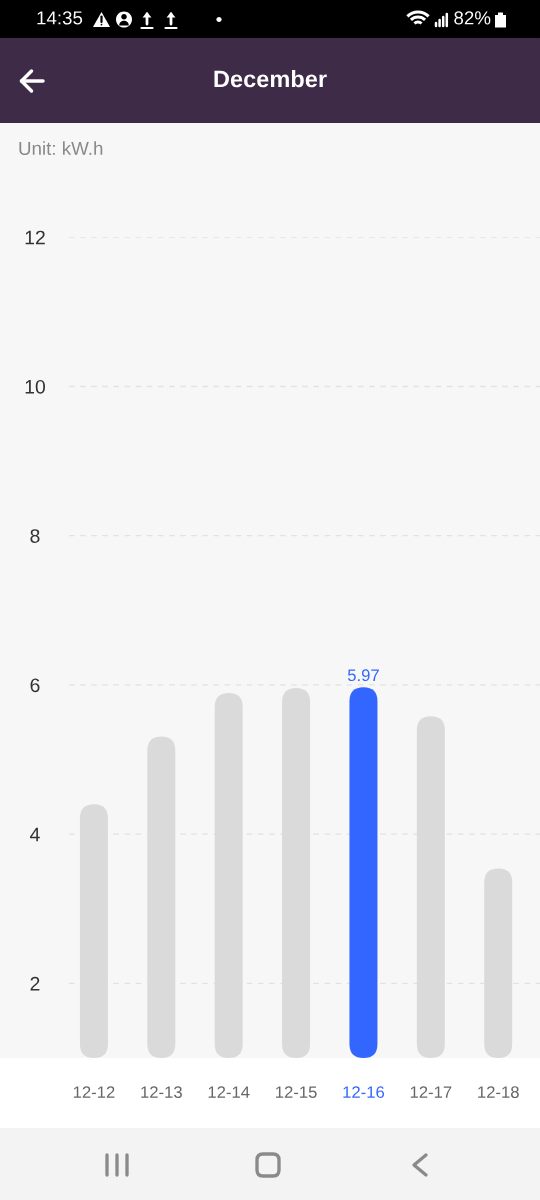 The width and height of the screenshot is (540, 1200). I want to click on x-tick-label: 12-12, so click(94, 1092).